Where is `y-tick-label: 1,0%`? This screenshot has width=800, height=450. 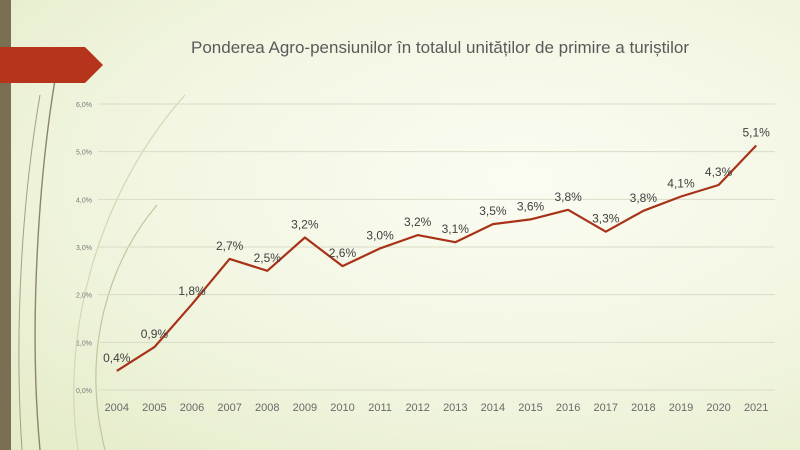
y-tick-label: 1,0% is located at coordinates (84, 343).